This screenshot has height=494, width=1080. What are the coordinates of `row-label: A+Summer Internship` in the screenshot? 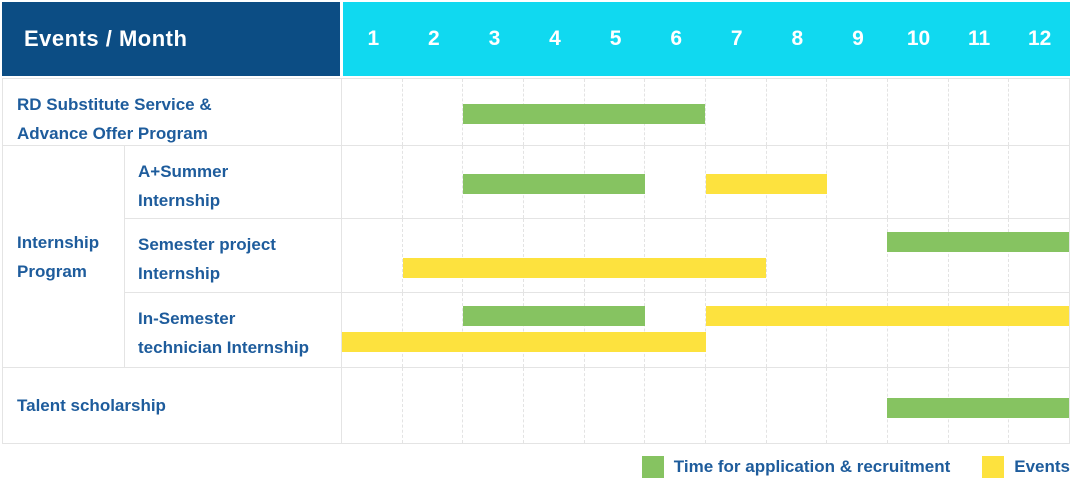 It's located at (233, 182).